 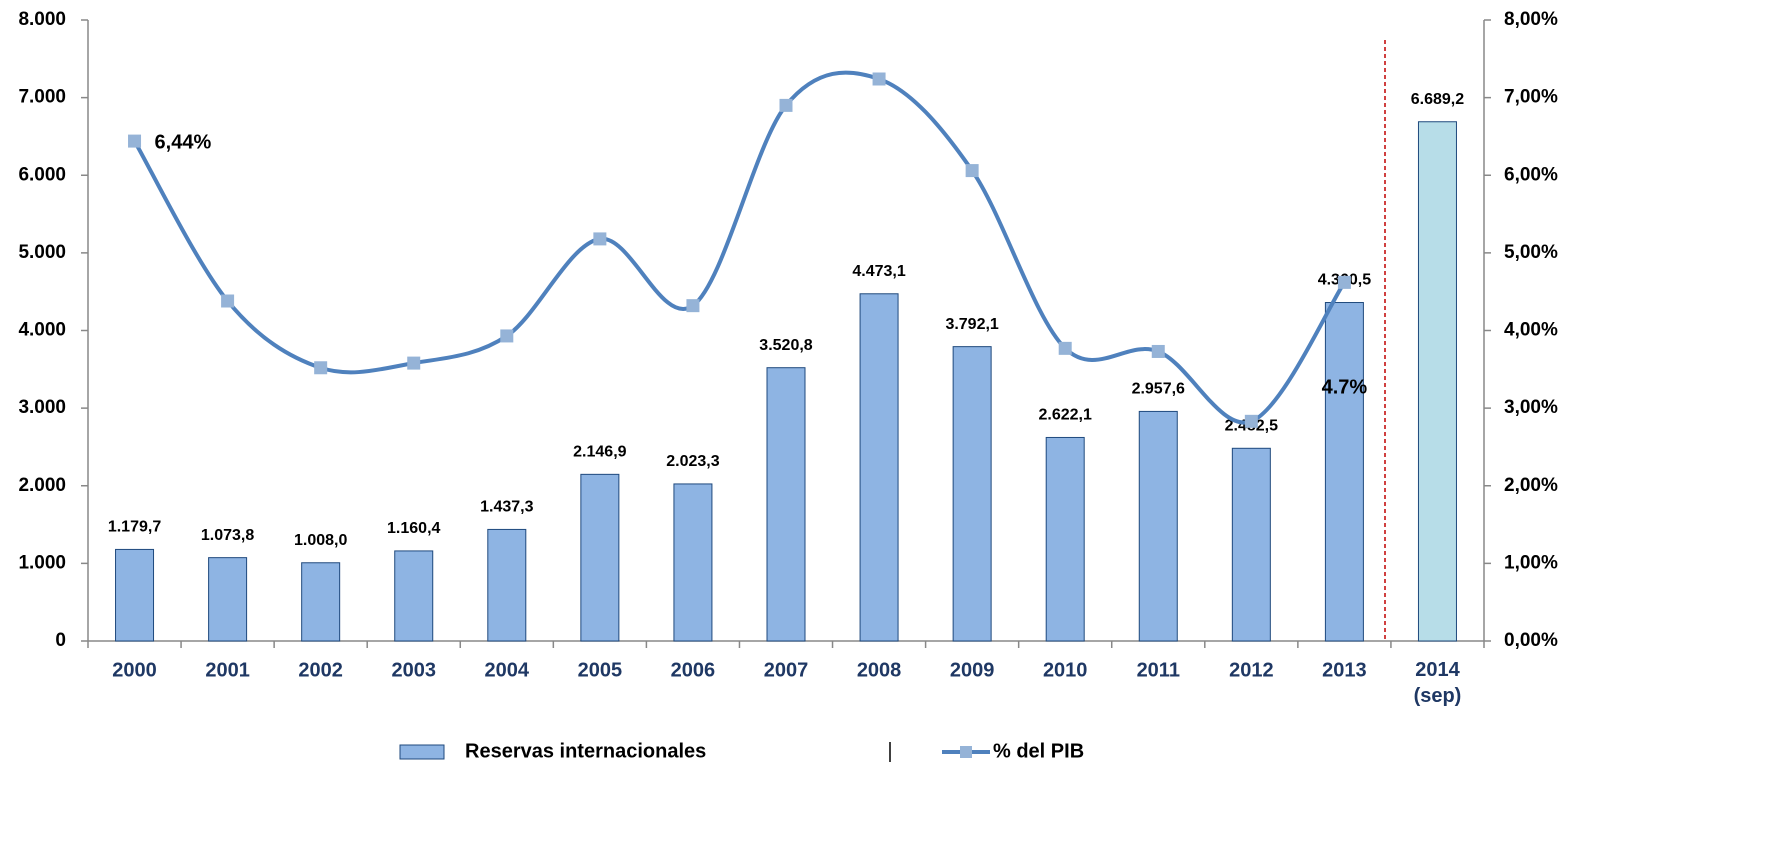 I want to click on bar-value-label: 6.689,2, so click(x=1437, y=99).